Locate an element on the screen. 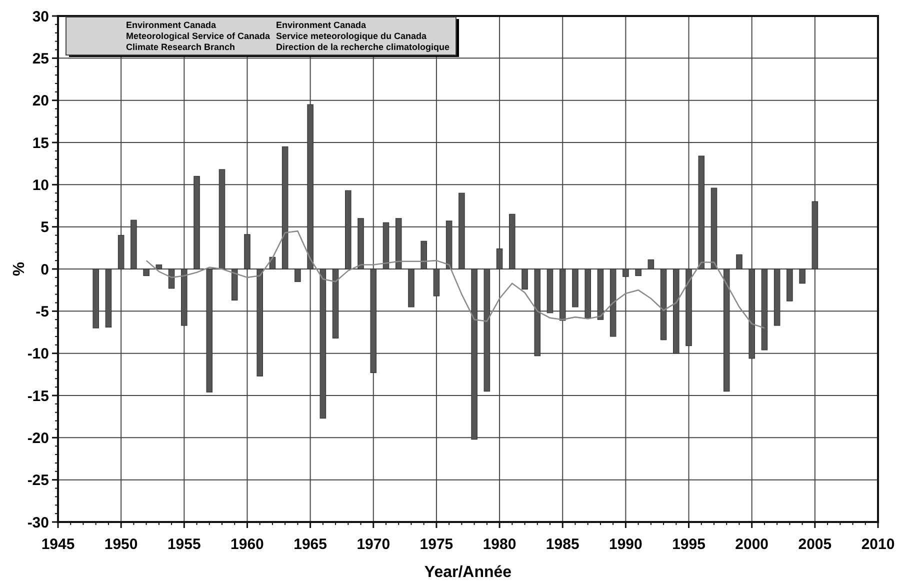 This screenshot has width=900, height=581. line-series is located at coordinates (456, 279).